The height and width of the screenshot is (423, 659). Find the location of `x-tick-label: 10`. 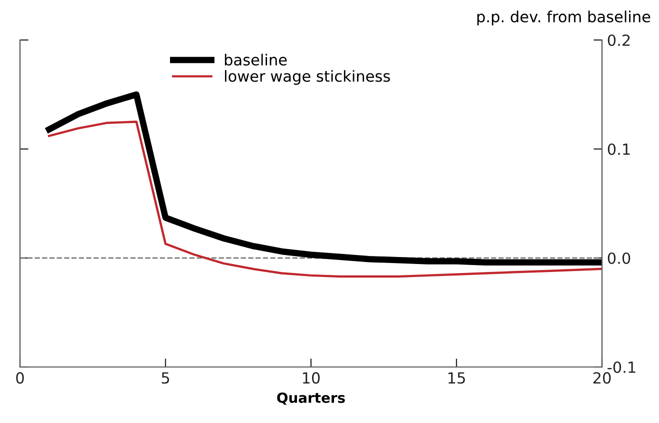

x-tick-label: 10 is located at coordinates (311, 378).